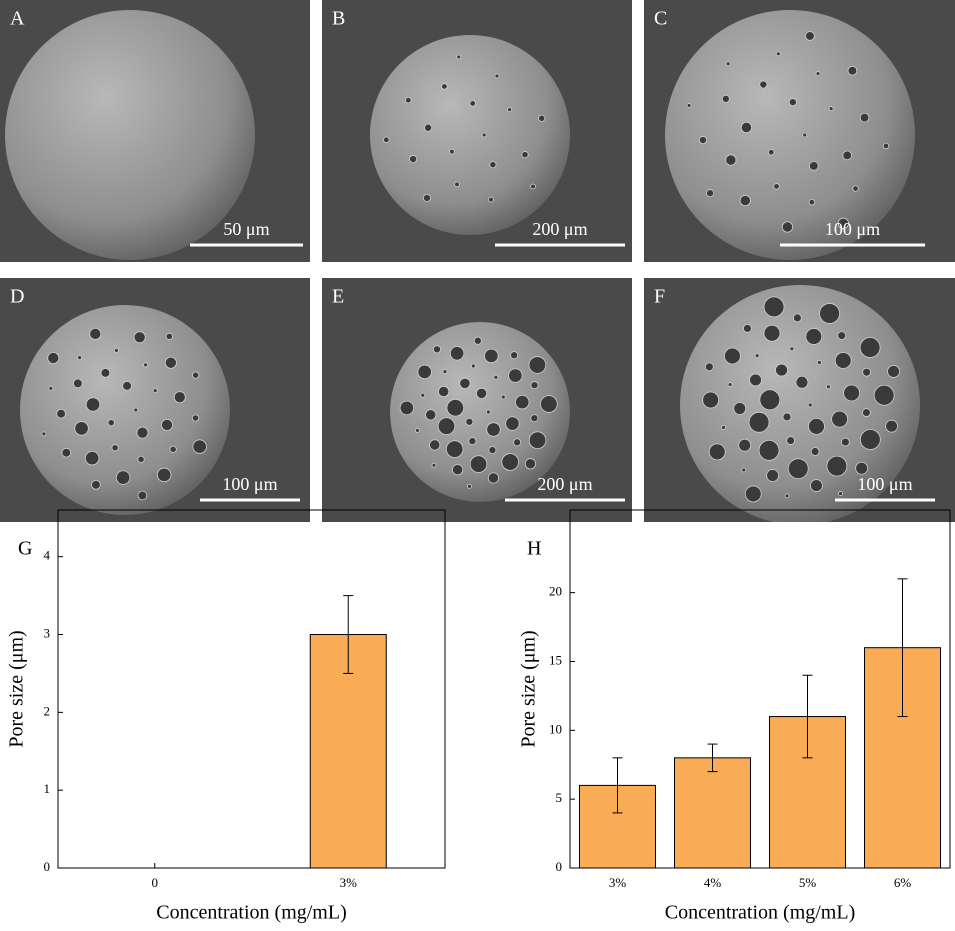 The width and height of the screenshot is (955, 931). What do you see at coordinates (555, 659) in the screenshot?
I see `y-tick-label: 15` at bounding box center [555, 659].